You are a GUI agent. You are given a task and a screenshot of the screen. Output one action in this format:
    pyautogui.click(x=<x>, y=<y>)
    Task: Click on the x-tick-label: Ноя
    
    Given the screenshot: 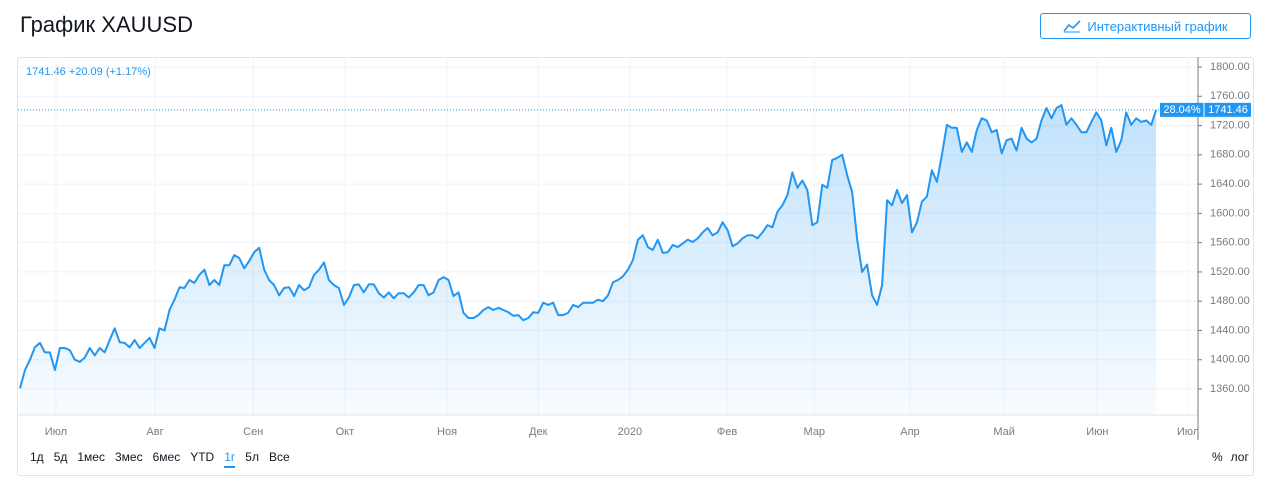 What is the action you would take?
    pyautogui.click(x=447, y=432)
    